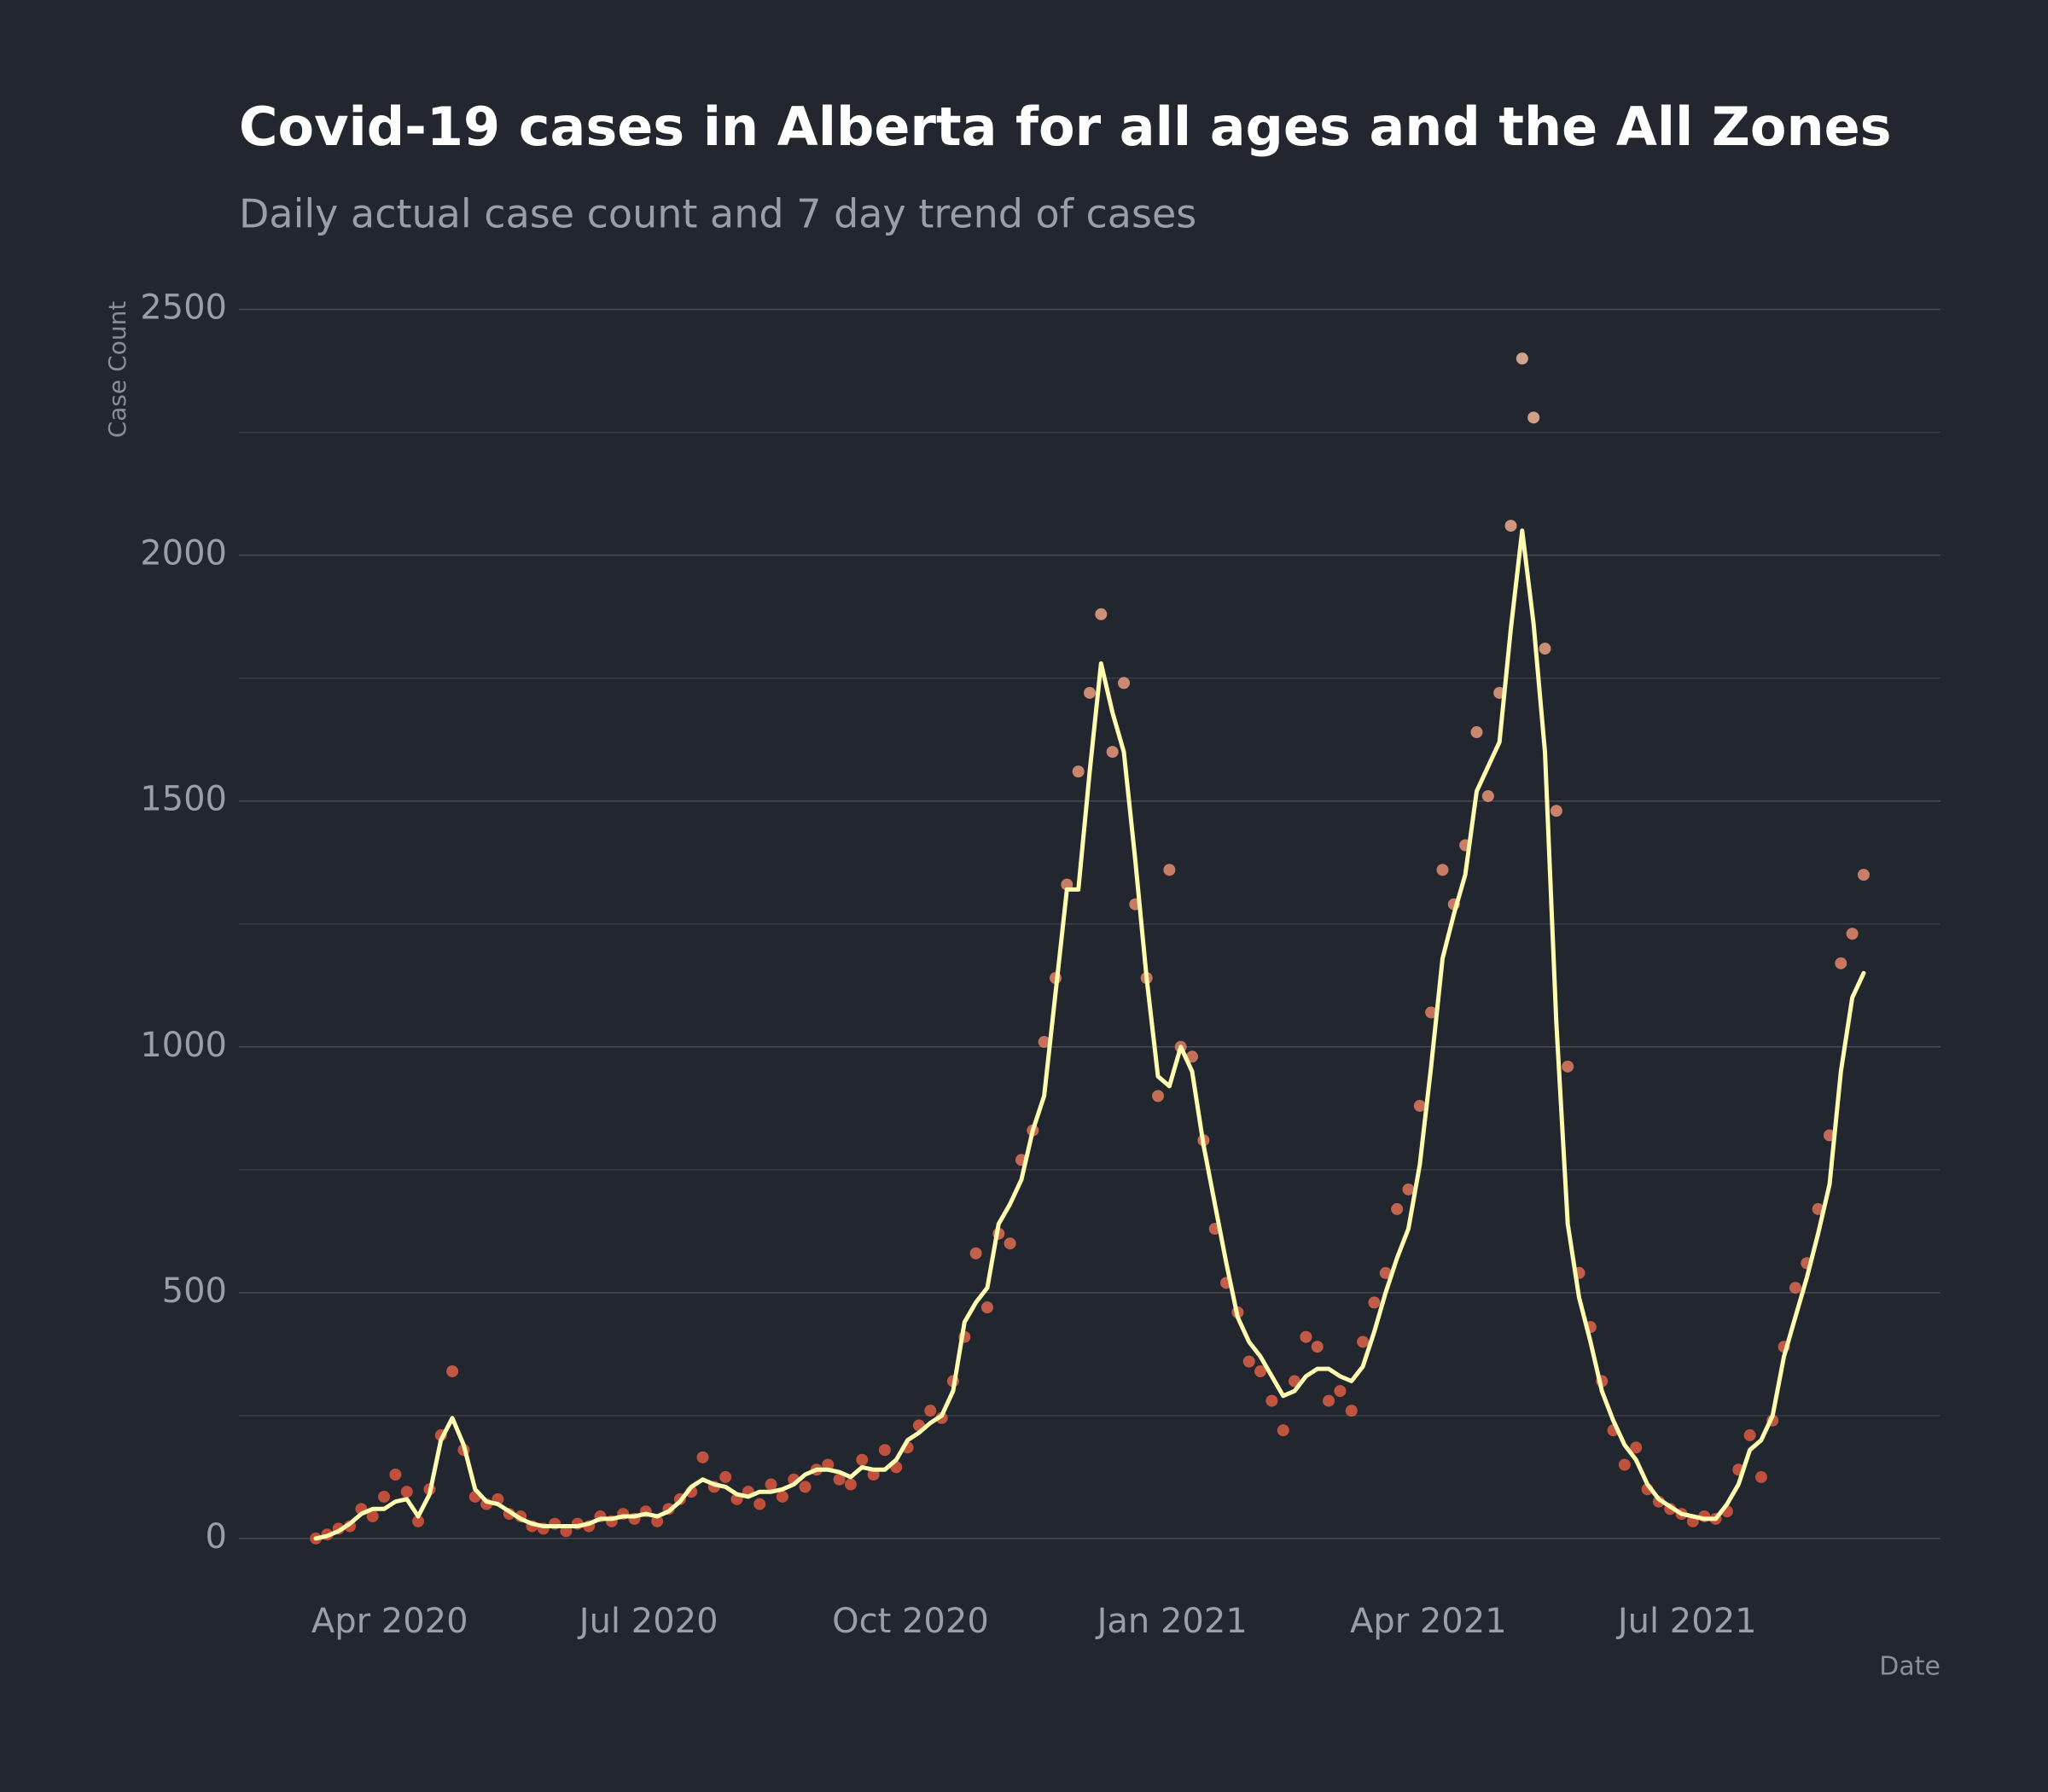 The image size is (2048, 1792). What do you see at coordinates (1910, 1667) in the screenshot?
I see `x-axis-title: Date` at bounding box center [1910, 1667].